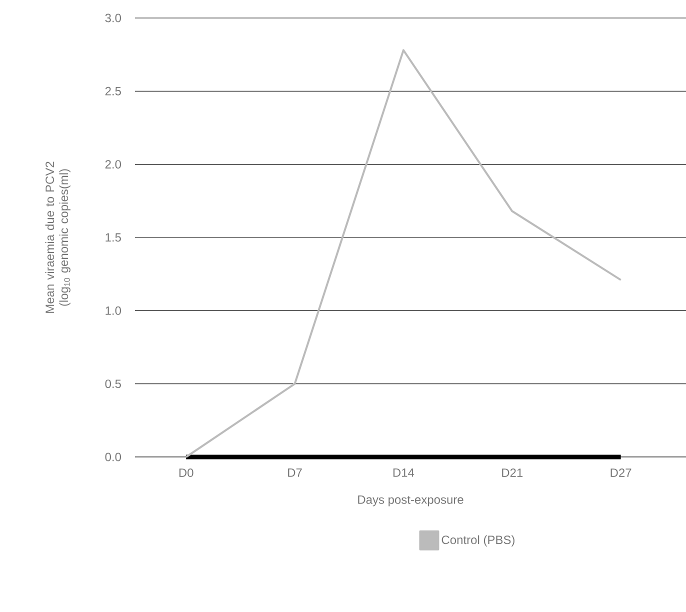 The width and height of the screenshot is (686, 612). What do you see at coordinates (113, 164) in the screenshot?
I see `y-tick-label: 2.0` at bounding box center [113, 164].